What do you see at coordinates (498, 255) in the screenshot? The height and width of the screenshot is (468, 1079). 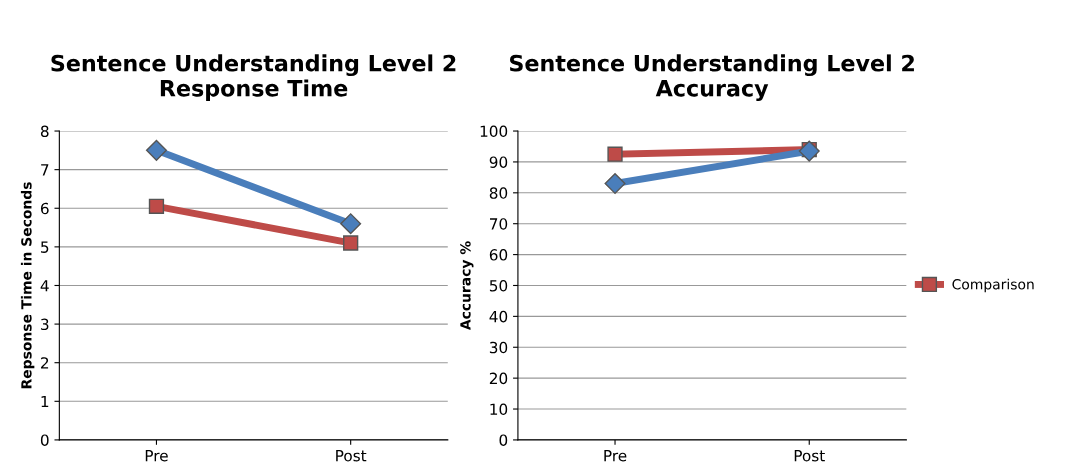 I see `y-tick-label: 60` at bounding box center [498, 255].